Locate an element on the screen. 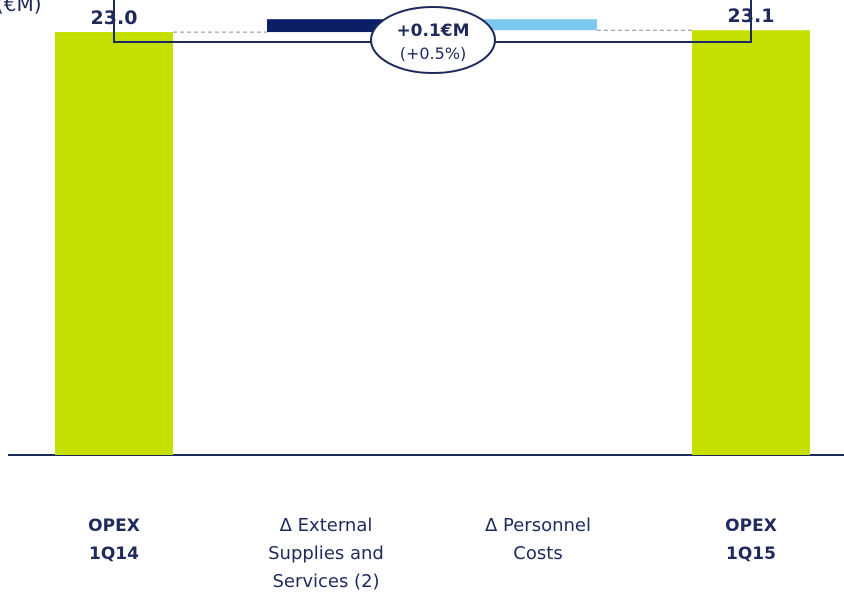 The width and height of the screenshot is (844, 602). unit-label: (€M) is located at coordinates (21, 8).